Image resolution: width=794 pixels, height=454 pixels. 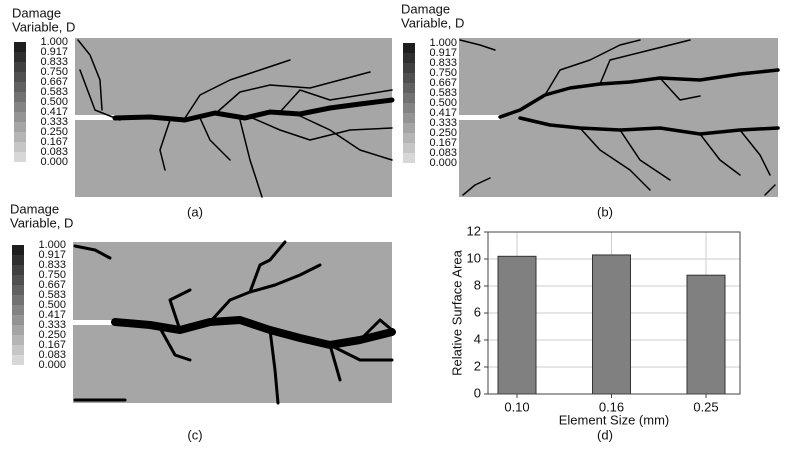 I want to click on plot-frame, so click(x=614, y=313).